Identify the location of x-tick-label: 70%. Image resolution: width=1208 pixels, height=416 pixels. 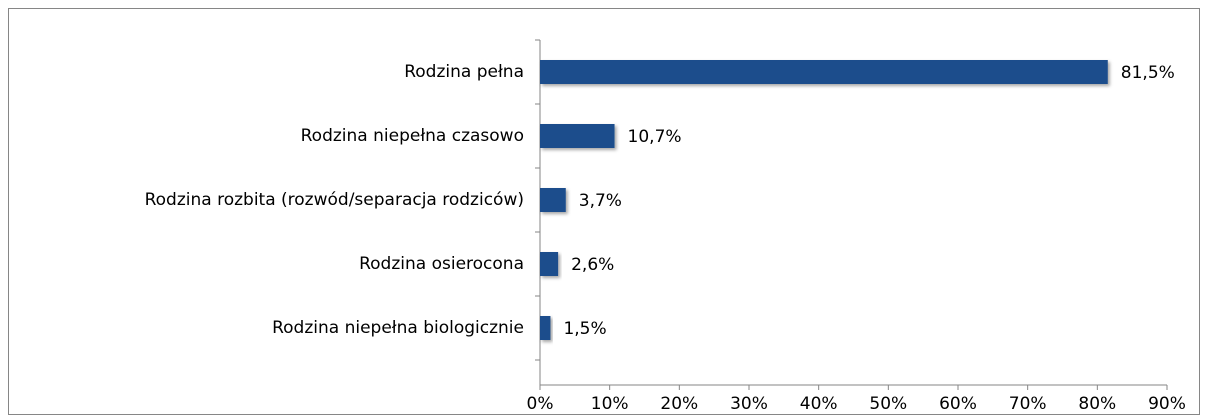
(1028, 404).